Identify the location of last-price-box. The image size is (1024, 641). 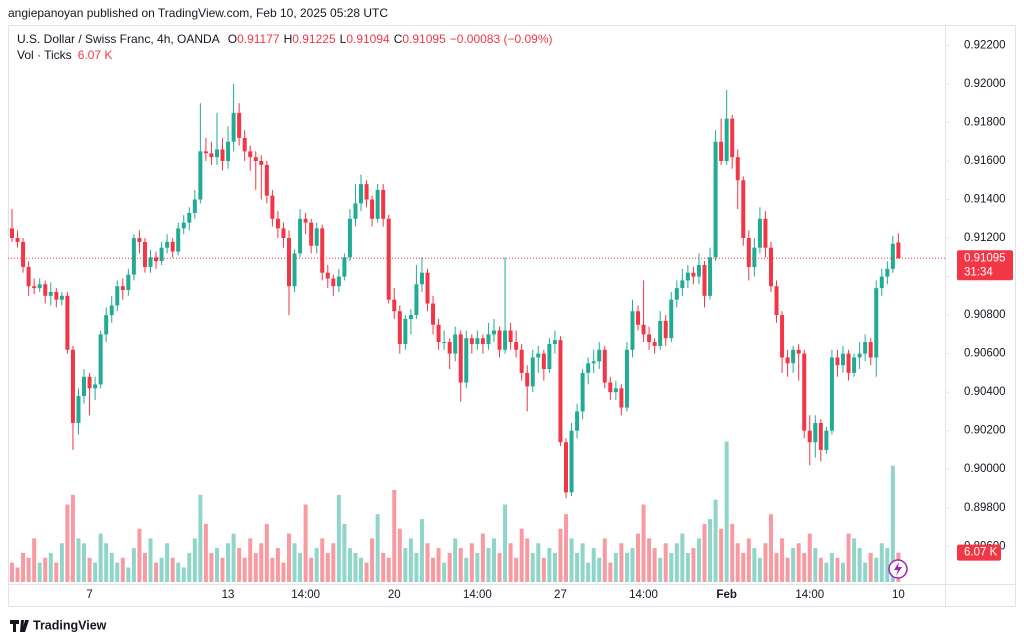
(985, 265).